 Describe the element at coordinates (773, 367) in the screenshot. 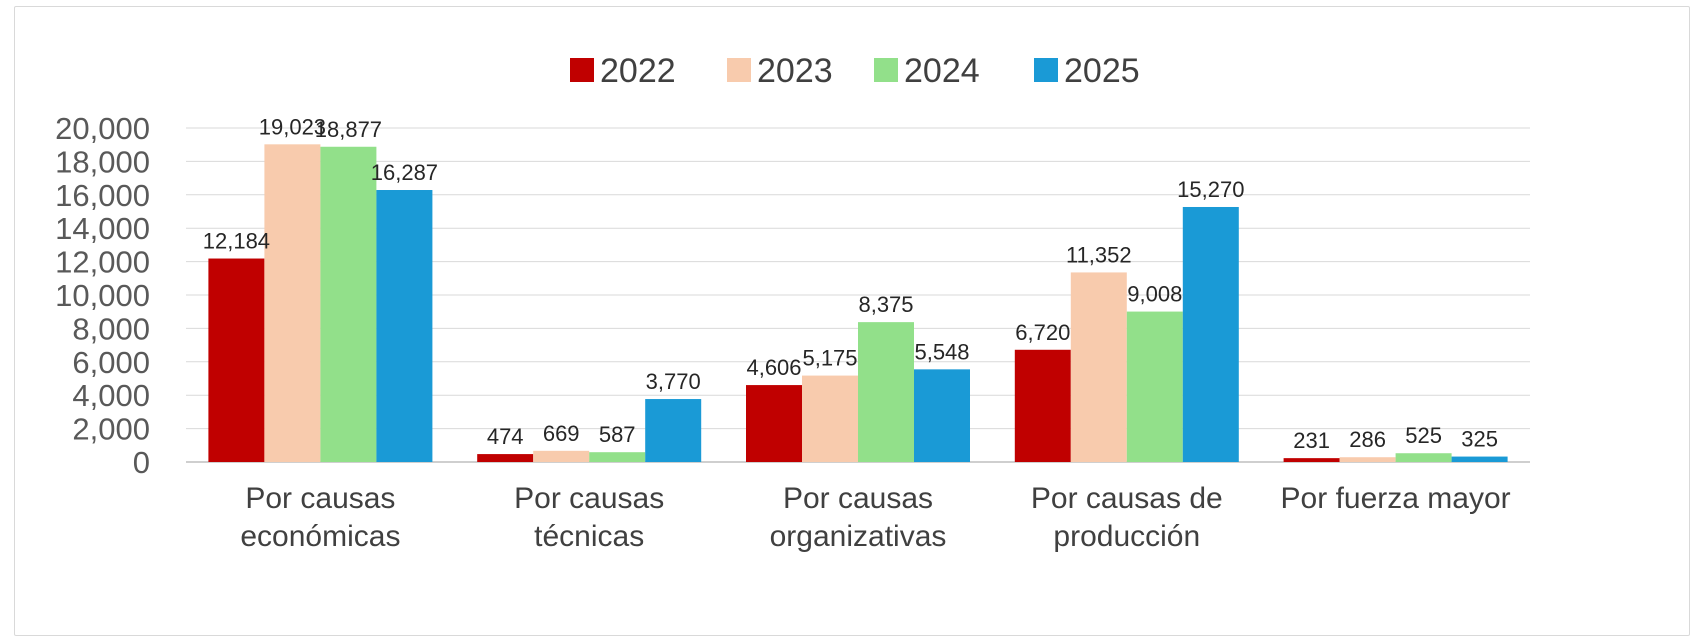

I see `data-label: 4,606` at that location.